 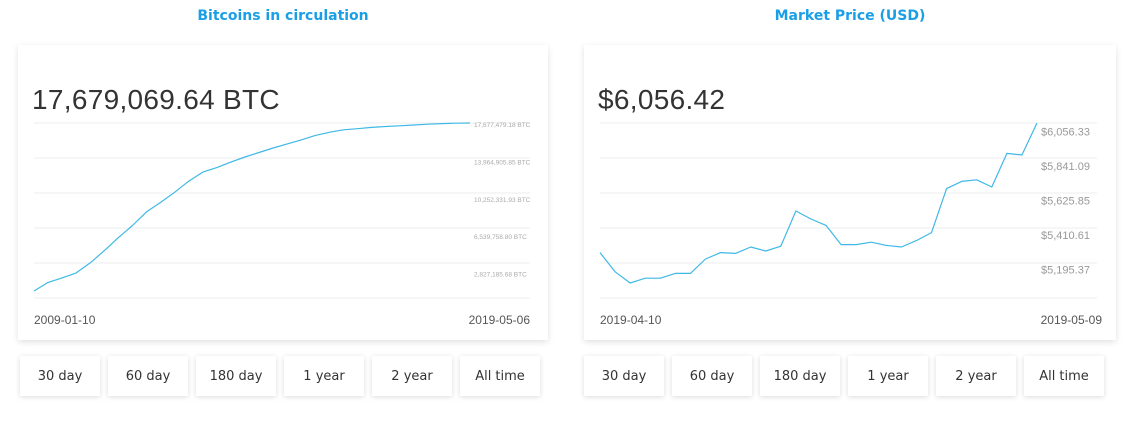 What do you see at coordinates (499, 320) in the screenshot?
I see `x-end-label-circulation: 2019-05-06` at bounding box center [499, 320].